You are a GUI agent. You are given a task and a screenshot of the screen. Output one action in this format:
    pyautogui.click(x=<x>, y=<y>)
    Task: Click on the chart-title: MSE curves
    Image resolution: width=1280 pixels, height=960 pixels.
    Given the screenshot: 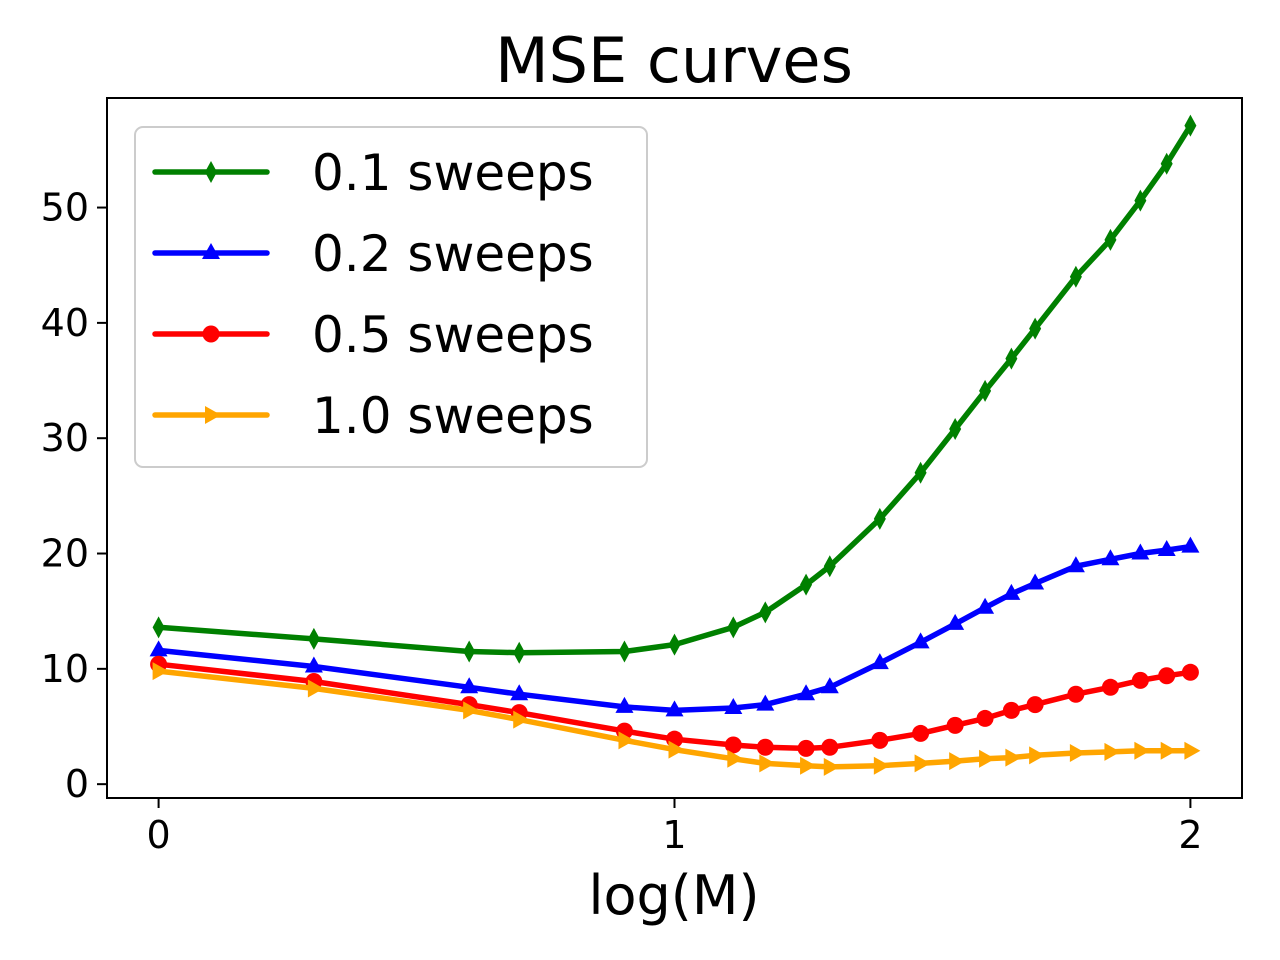 What is the action you would take?
    pyautogui.click(x=674, y=60)
    